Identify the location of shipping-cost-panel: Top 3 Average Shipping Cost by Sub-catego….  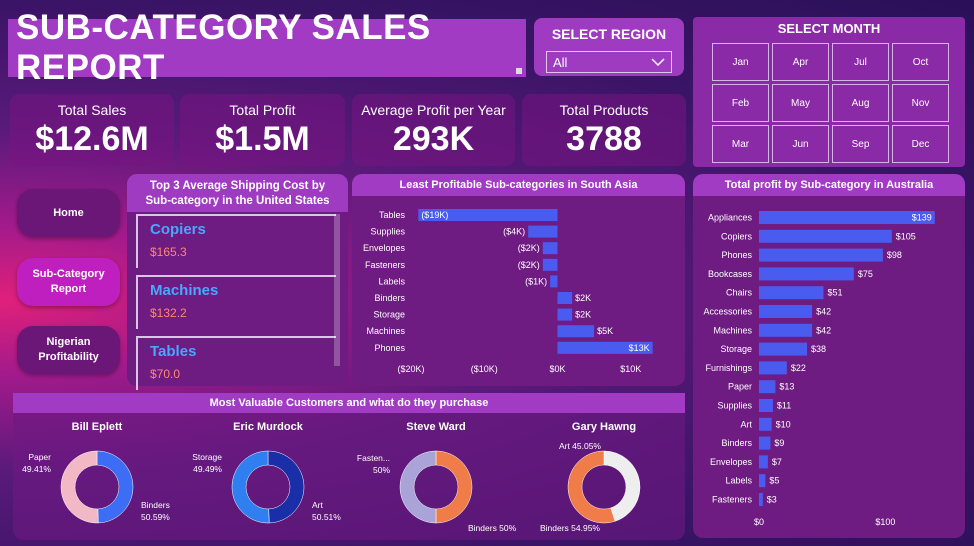
(237, 282).